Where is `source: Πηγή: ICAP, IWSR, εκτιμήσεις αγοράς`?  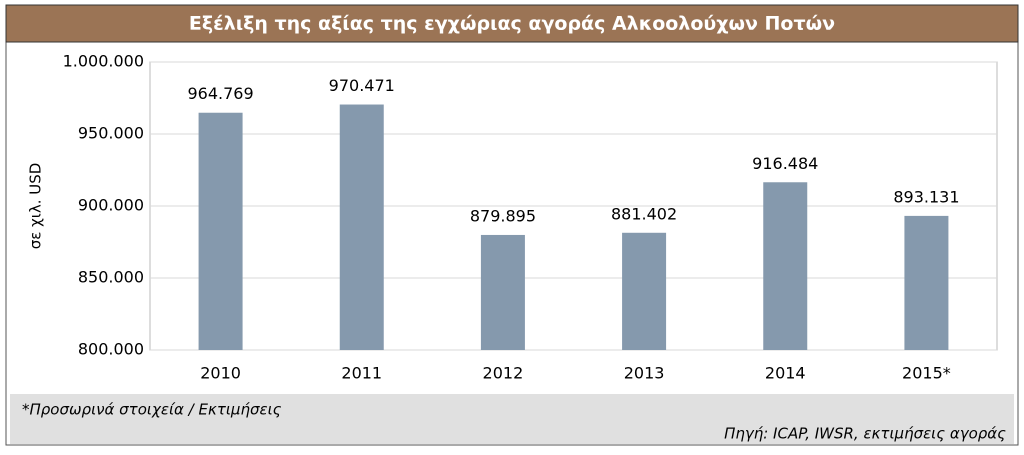
source: Πηγή: ICAP, IWSR, εκτιμήσεις αγοράς is located at coordinates (865, 434).